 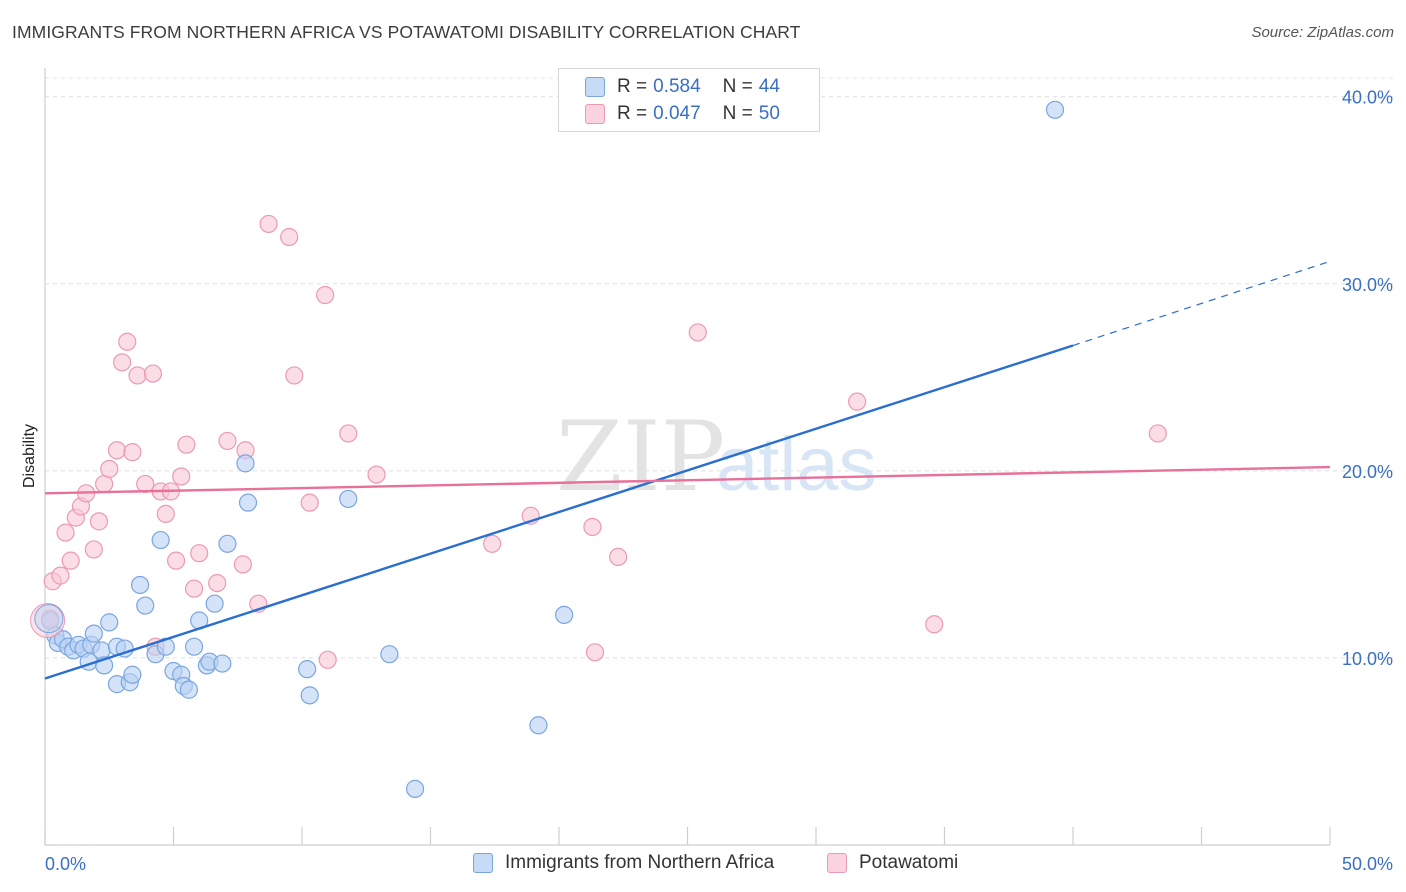 I want to click on series-swatch-blue, so click(x=483, y=863).